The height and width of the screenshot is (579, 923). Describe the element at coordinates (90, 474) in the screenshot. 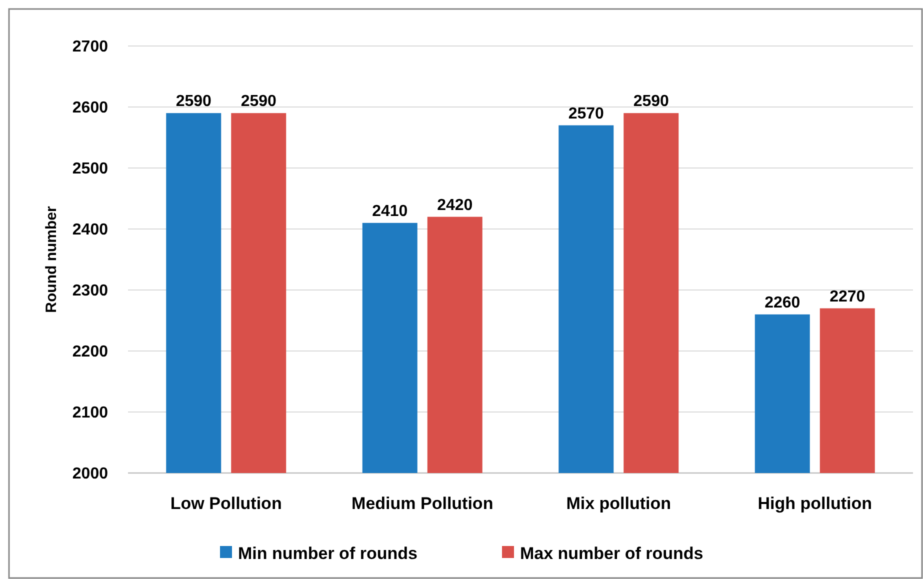

I see `y-tick-label: 2000` at that location.